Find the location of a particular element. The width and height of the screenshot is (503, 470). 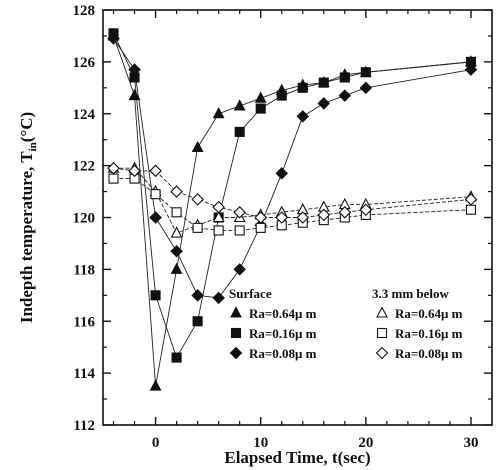

y-axis-title-main: Indepth temperature, T is located at coordinates (26, 237).